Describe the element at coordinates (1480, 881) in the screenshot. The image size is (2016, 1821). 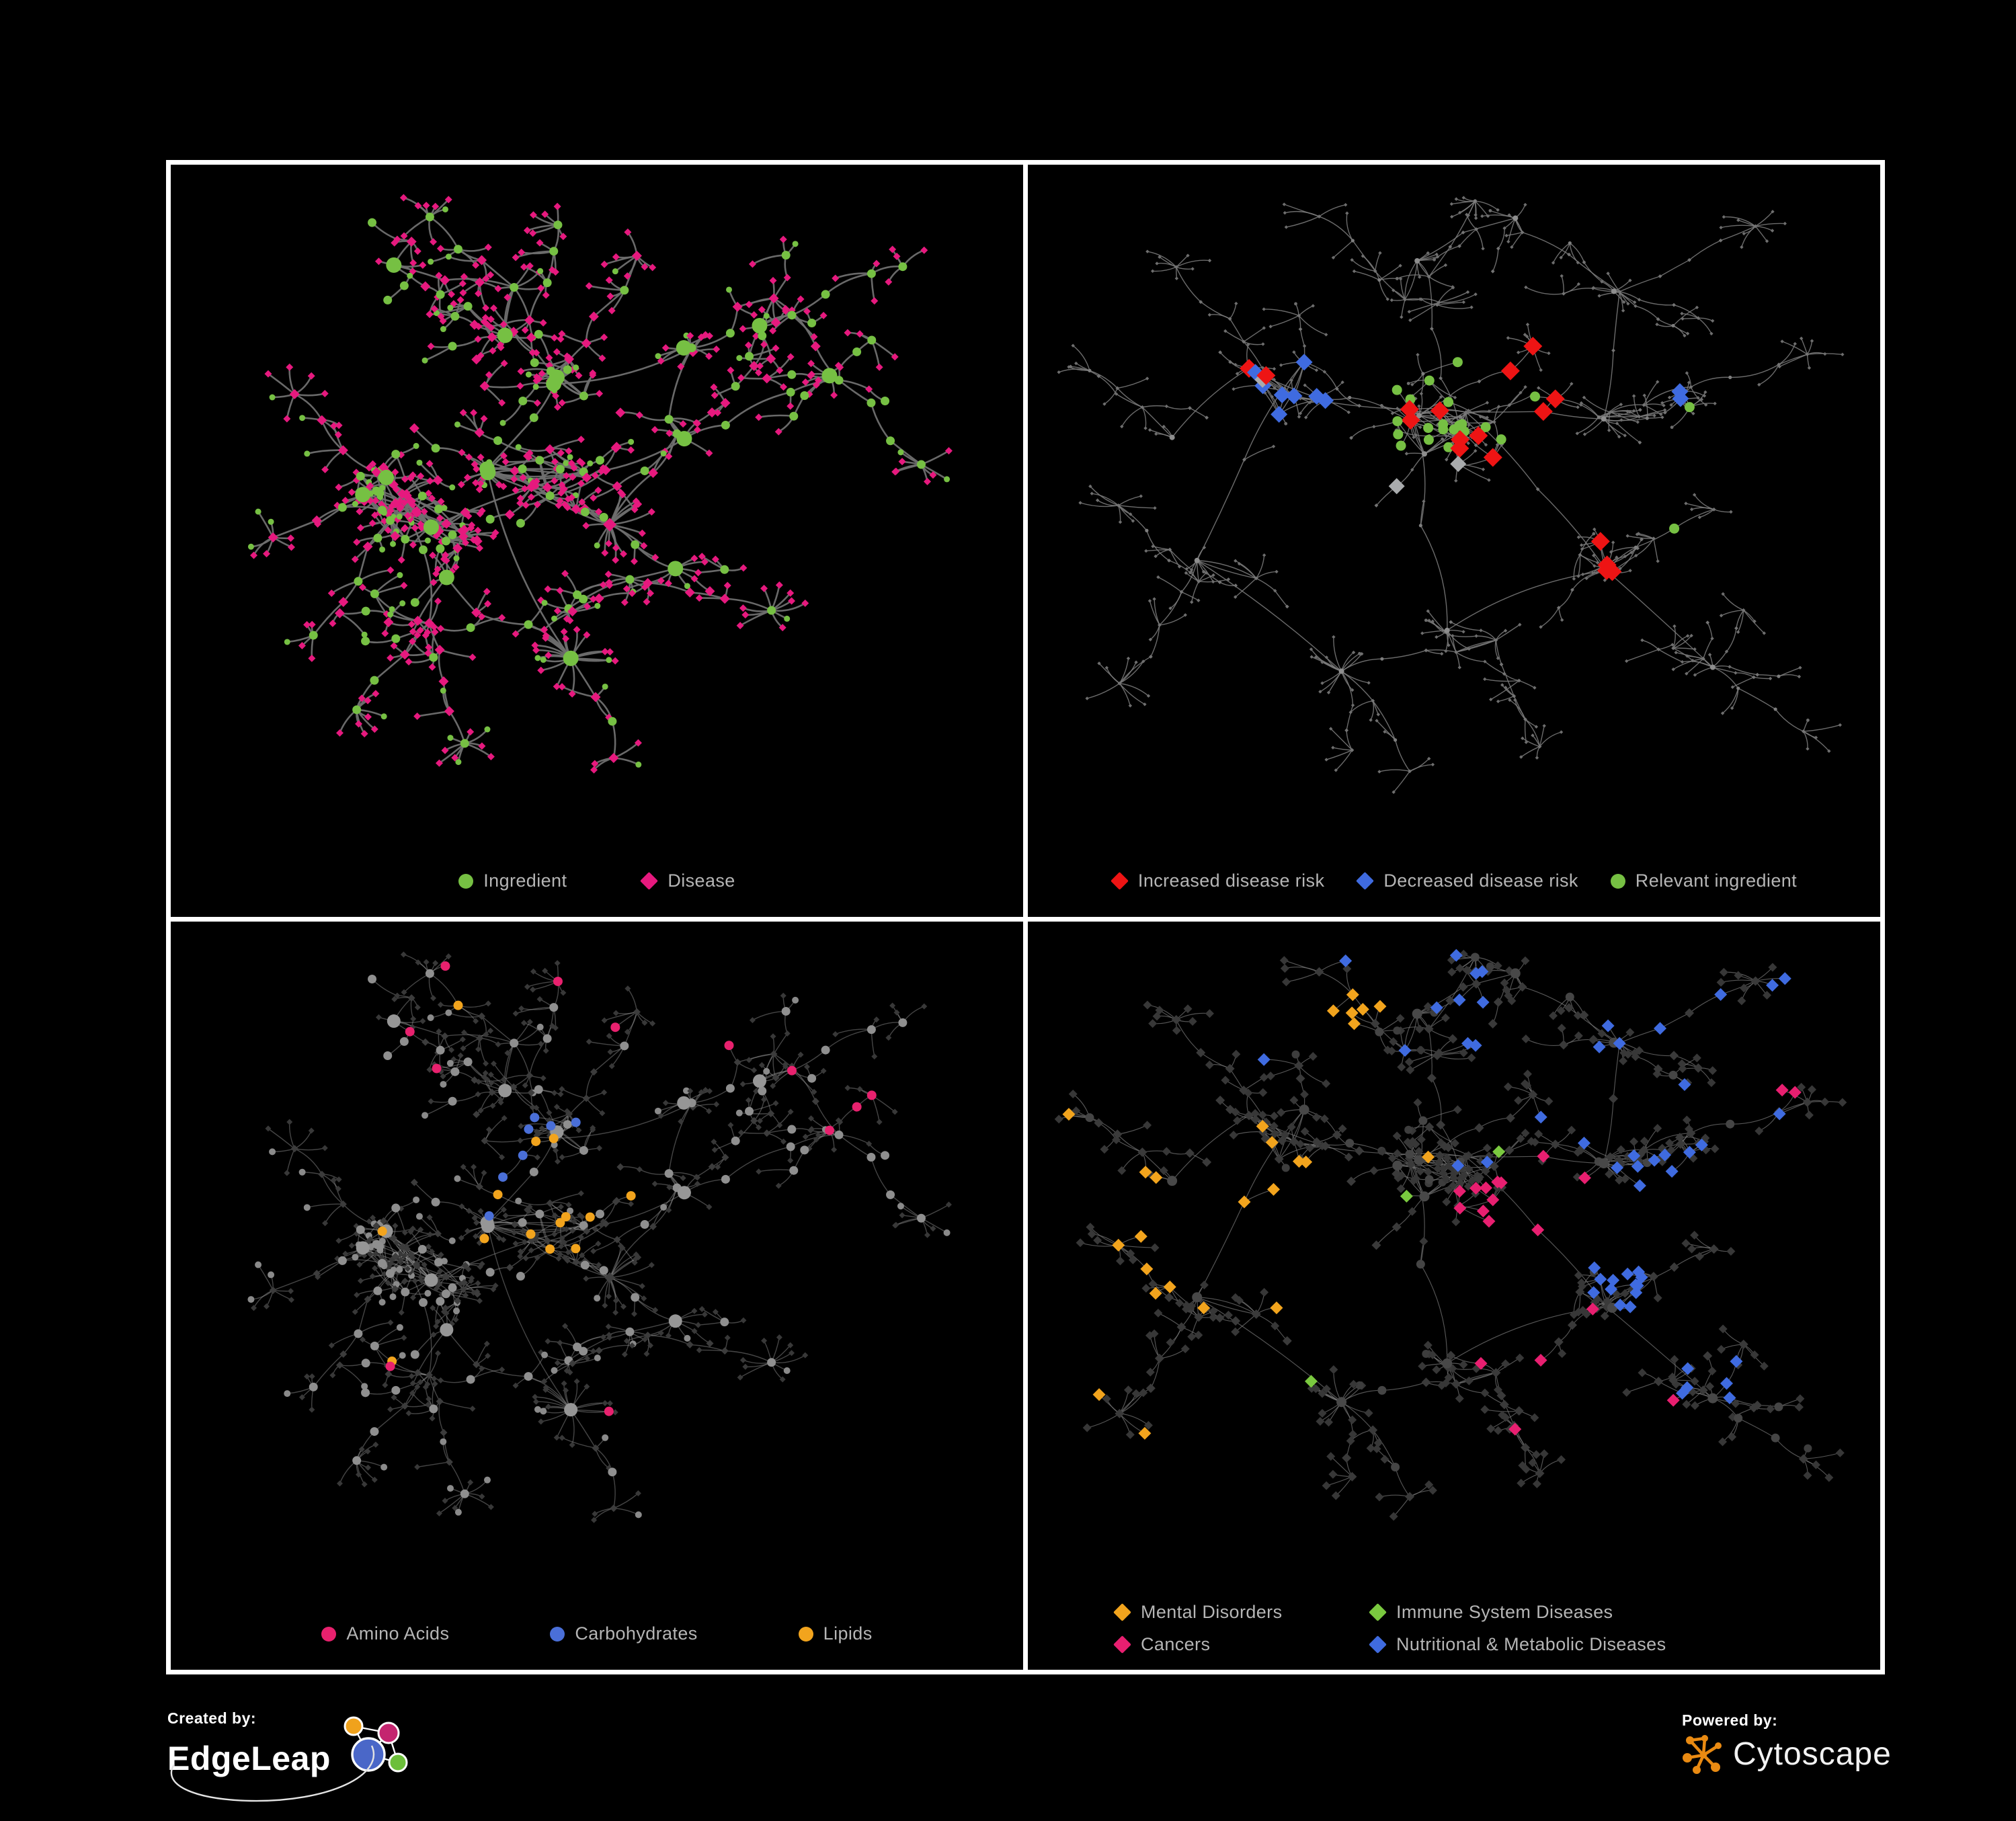
I see `legend-label: Decreased disease risk` at that location.